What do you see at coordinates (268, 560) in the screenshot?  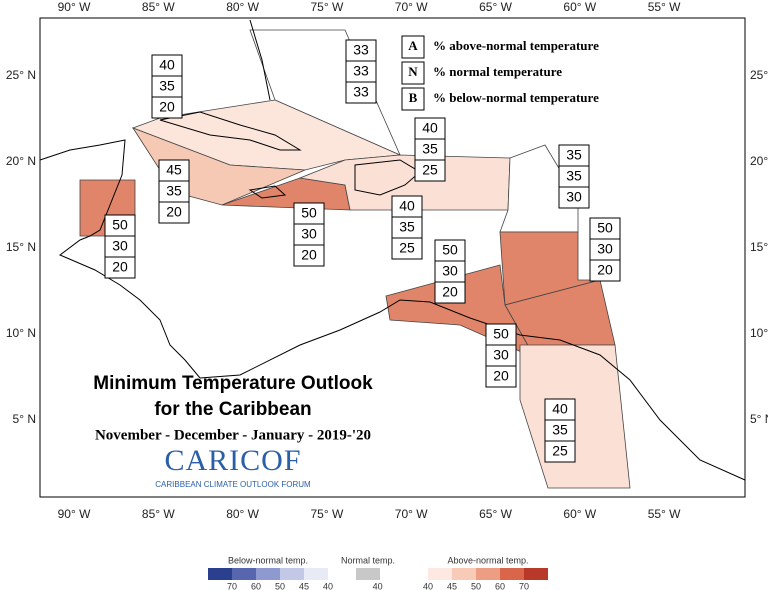 I see `colorbar-title: Below-normal temp.` at bounding box center [268, 560].